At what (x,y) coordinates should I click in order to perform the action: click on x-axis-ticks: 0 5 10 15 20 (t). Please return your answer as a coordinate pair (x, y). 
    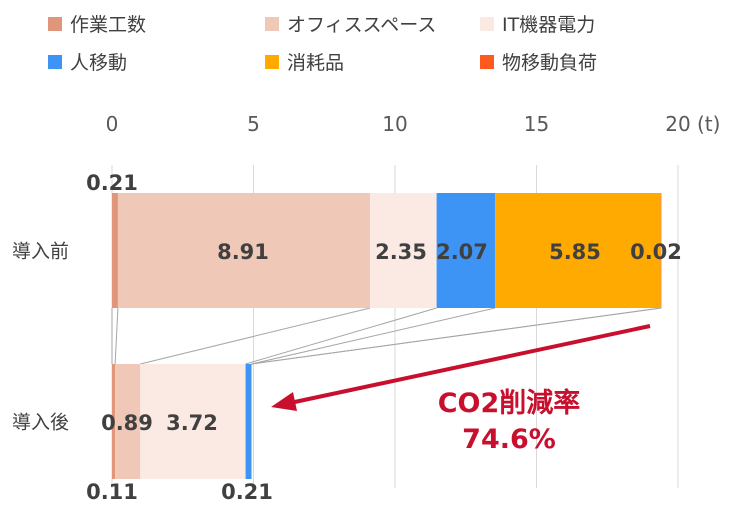
    Looking at the image, I should click on (413, 124).